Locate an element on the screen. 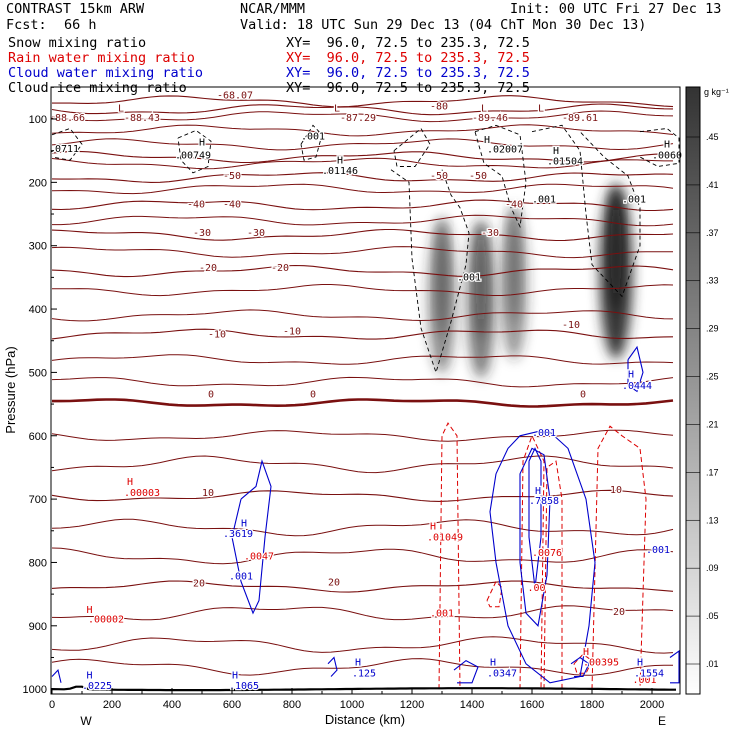 This screenshot has width=740, height=740. colorbar-tick-label: .25 is located at coordinates (712, 377).